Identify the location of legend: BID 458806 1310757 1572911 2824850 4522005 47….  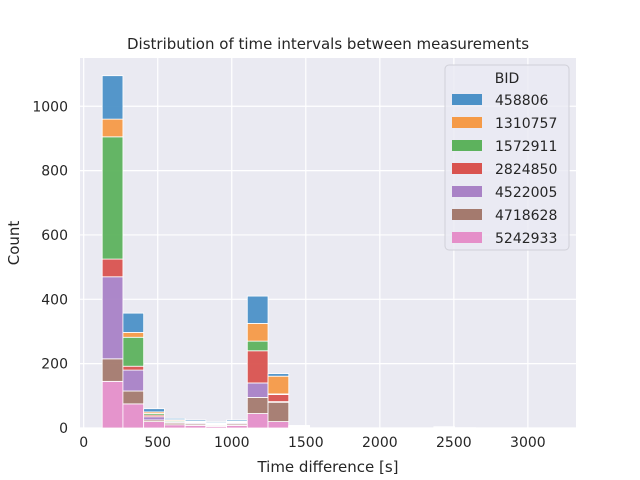
(507, 157).